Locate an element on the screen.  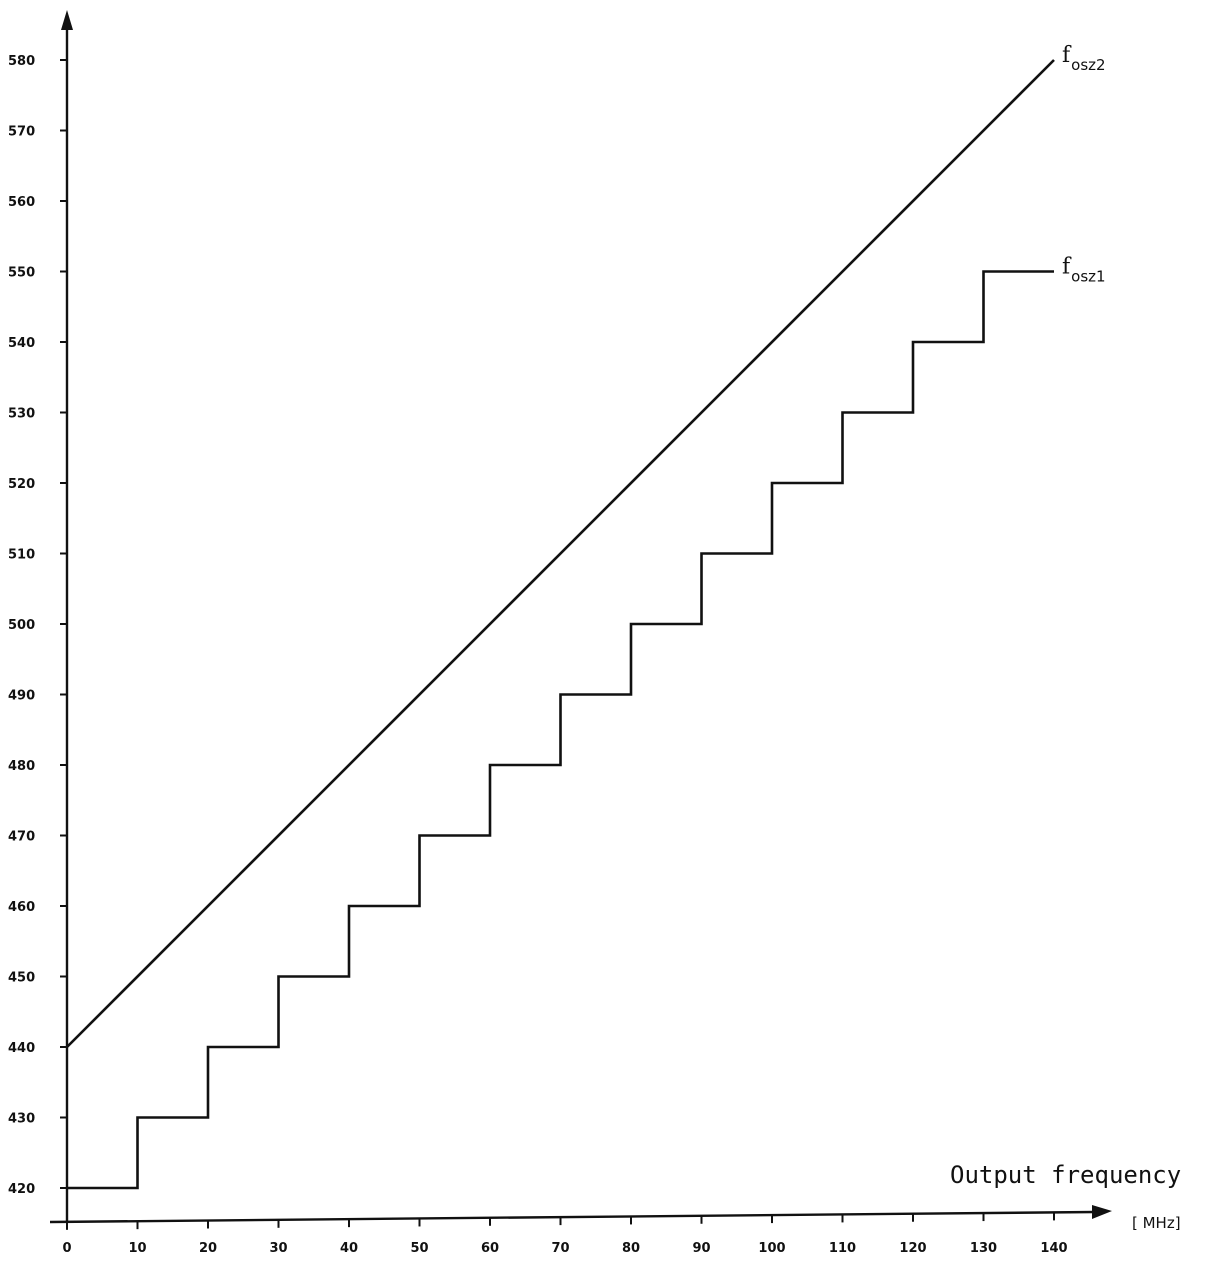
x-tick-label: 50 is located at coordinates (419, 1248).